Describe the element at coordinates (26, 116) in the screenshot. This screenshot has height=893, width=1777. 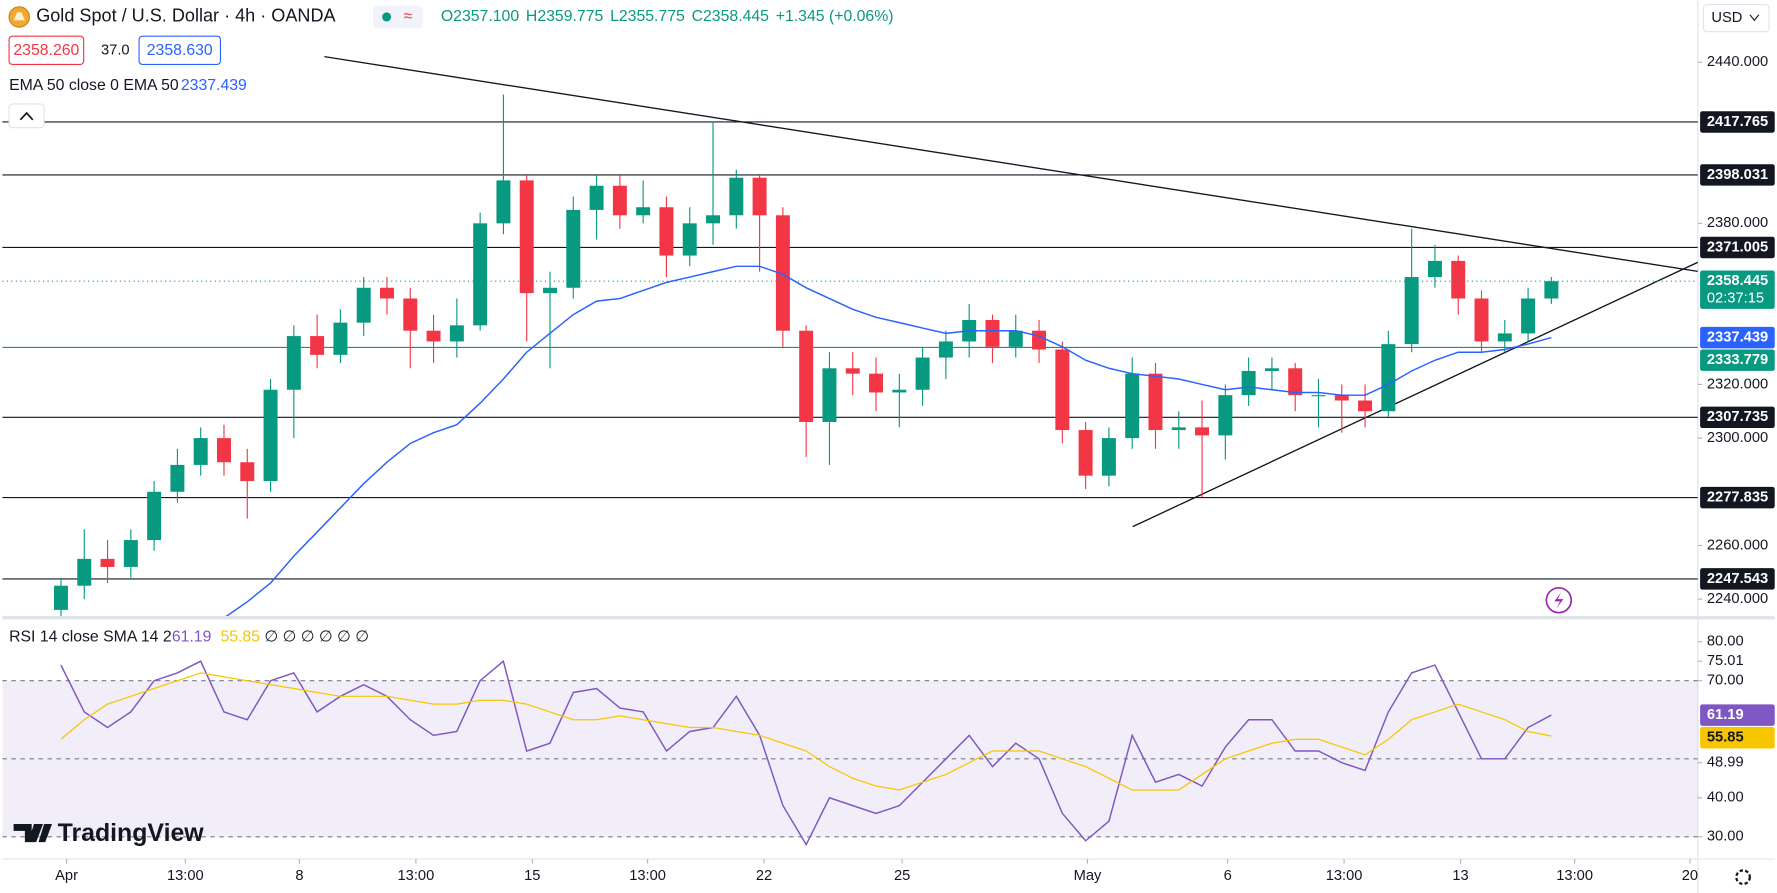
I see `collapse-button` at that location.